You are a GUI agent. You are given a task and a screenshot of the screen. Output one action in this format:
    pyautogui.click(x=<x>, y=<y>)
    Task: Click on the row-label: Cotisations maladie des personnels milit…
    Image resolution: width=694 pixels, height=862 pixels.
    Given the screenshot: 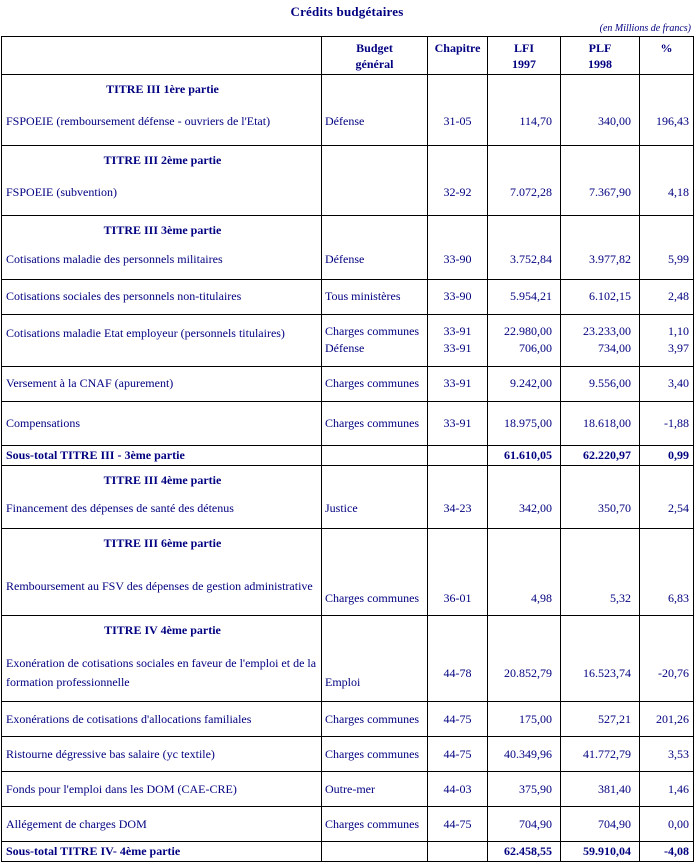 What is the action you would take?
    pyautogui.click(x=161, y=259)
    